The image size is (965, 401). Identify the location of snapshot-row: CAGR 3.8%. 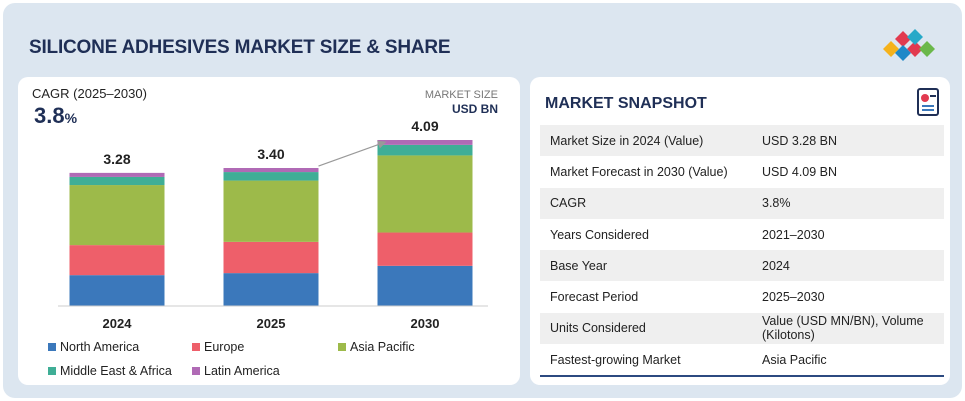
(742, 203).